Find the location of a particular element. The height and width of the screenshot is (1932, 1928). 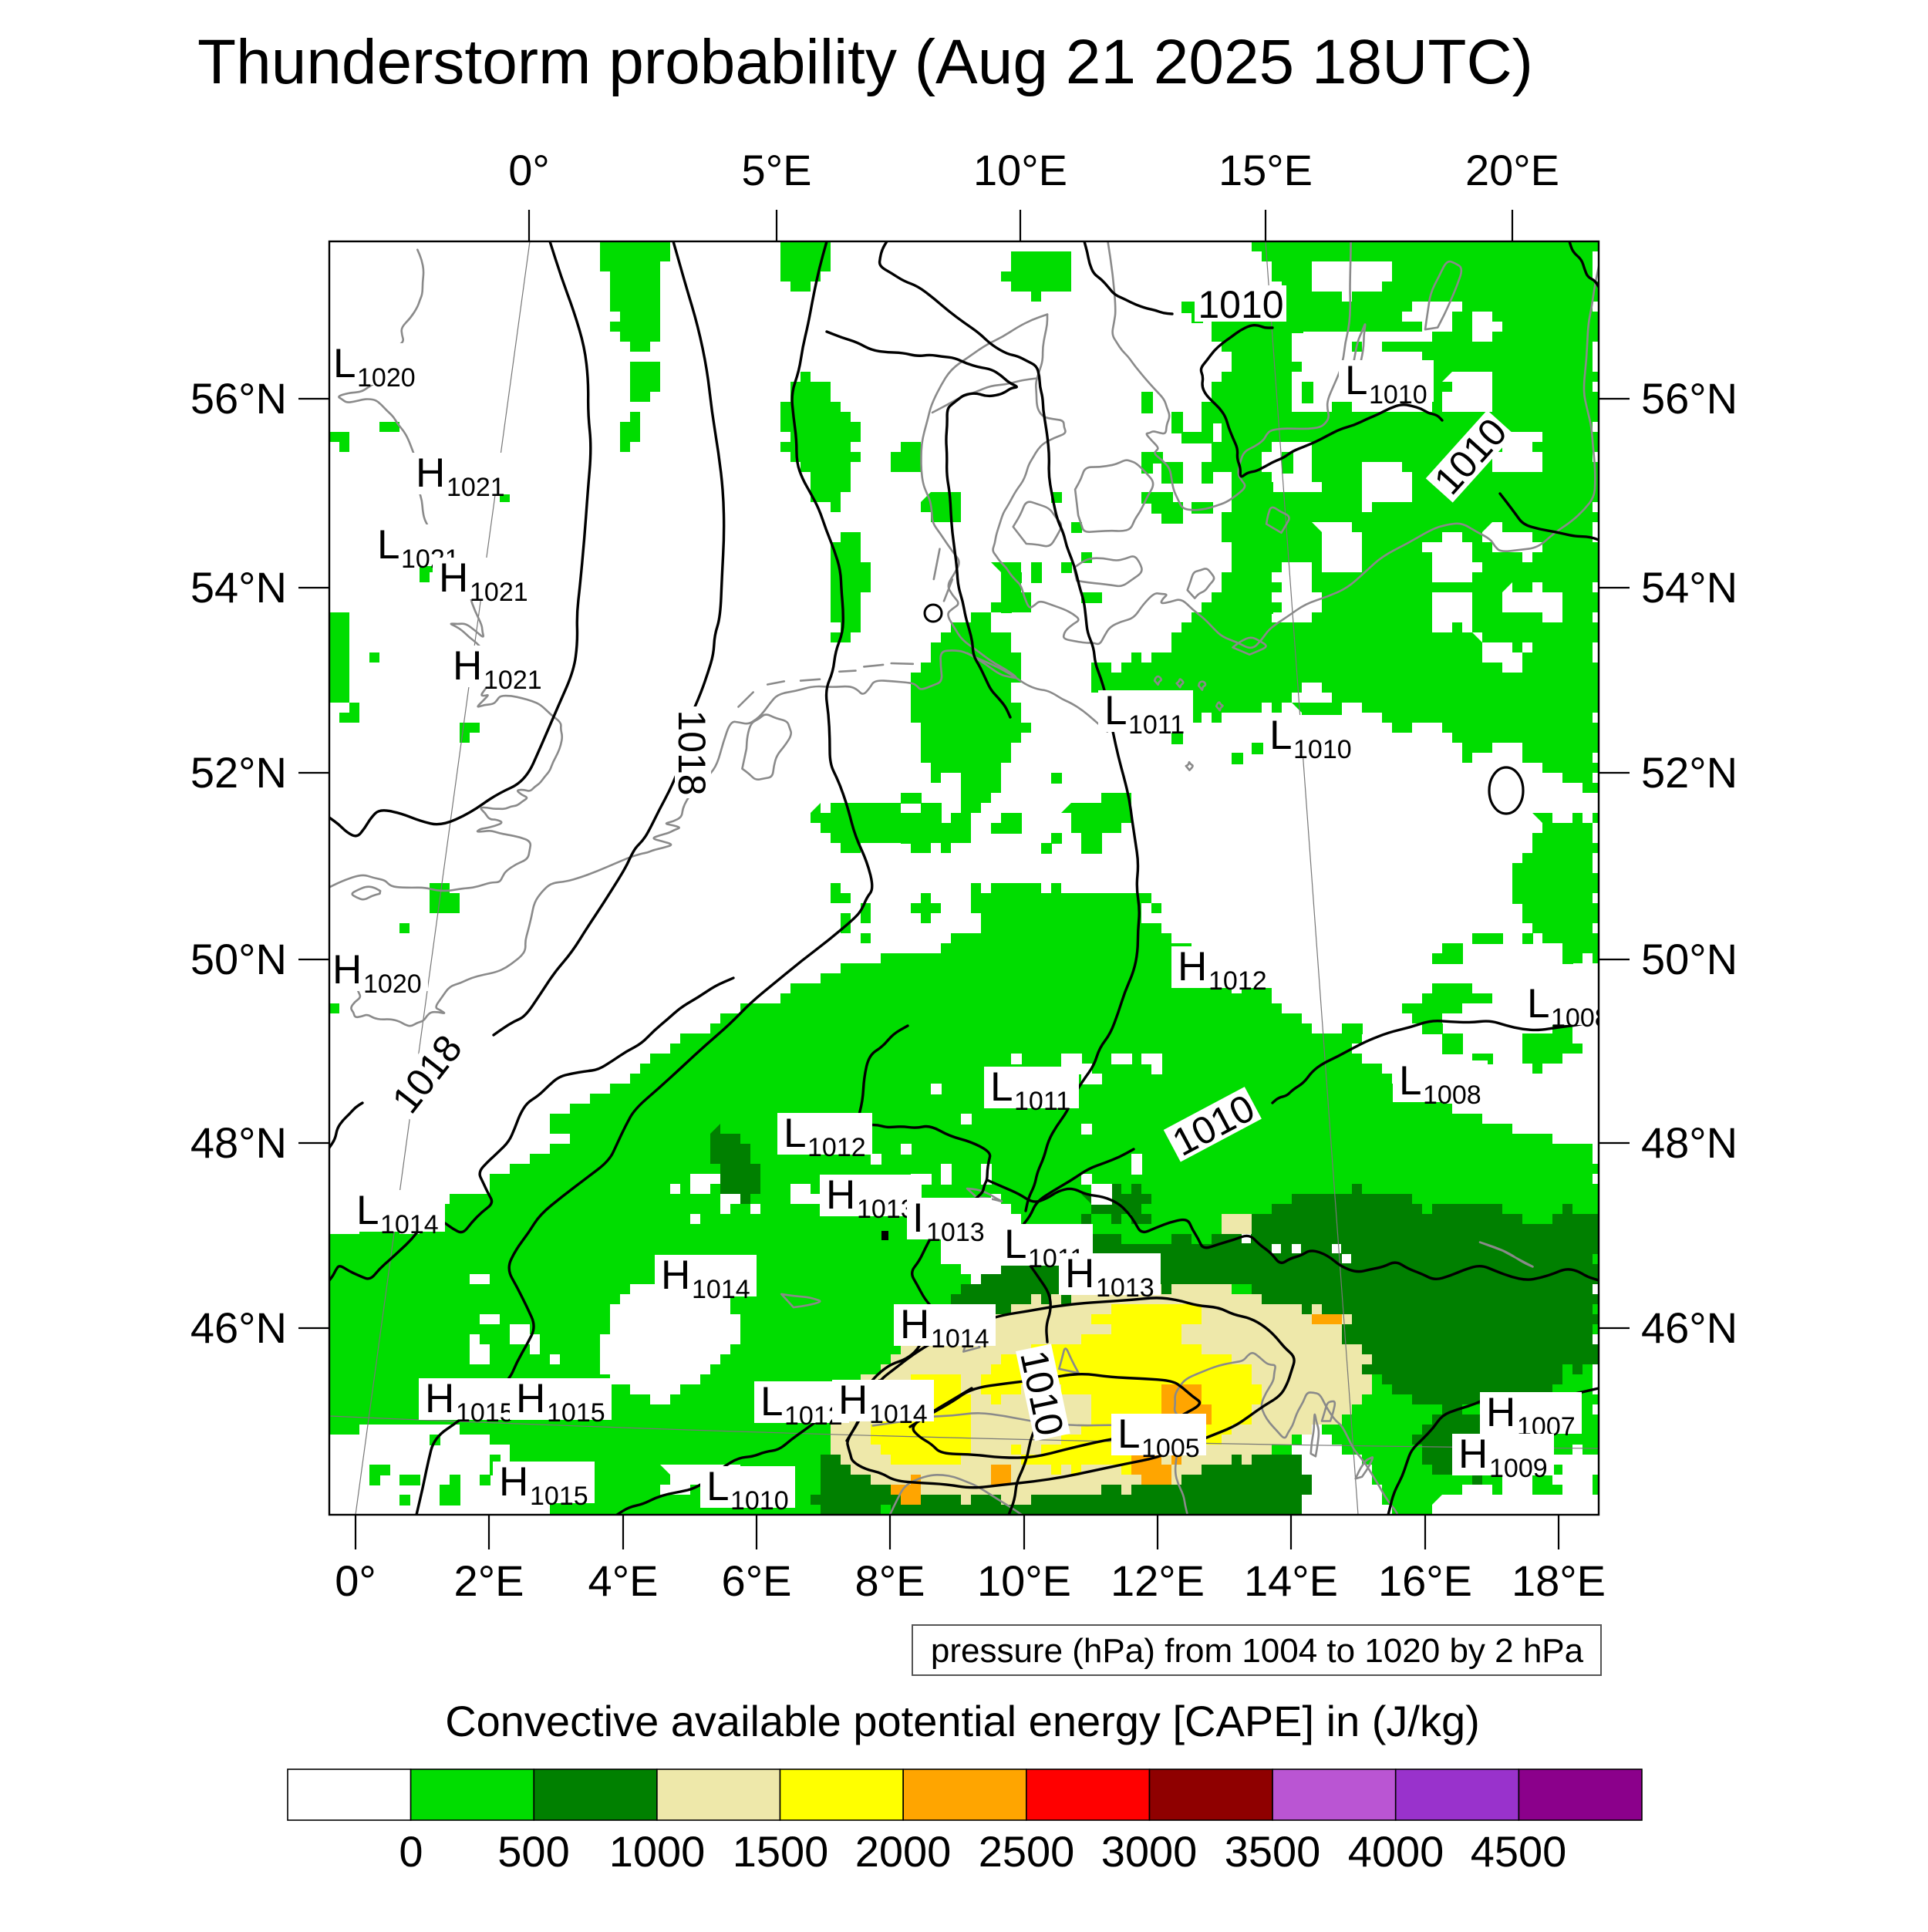

svg-text: 1000 is located at coordinates (657, 1851).